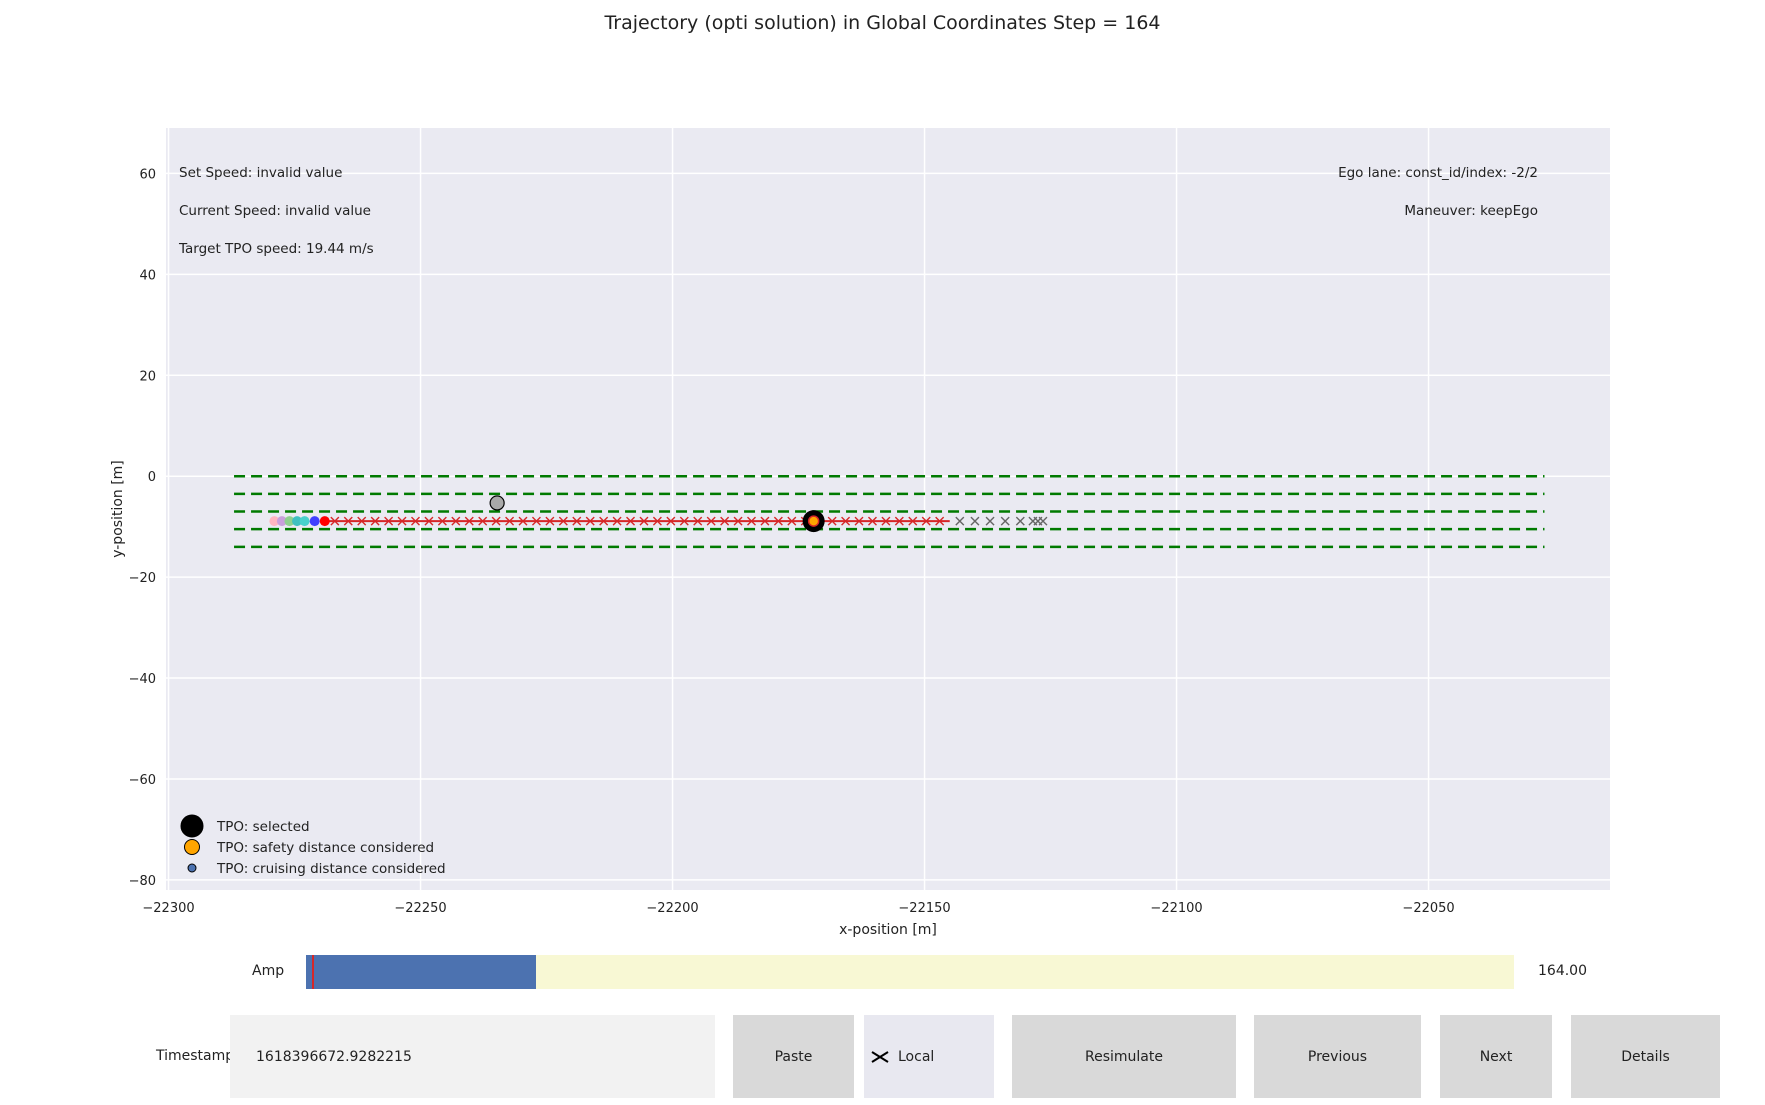 Image resolution: width=1765 pixels, height=1105 pixels. Describe the element at coordinates (880, 1056) in the screenshot. I see `checkbox-cross-icon` at that location.